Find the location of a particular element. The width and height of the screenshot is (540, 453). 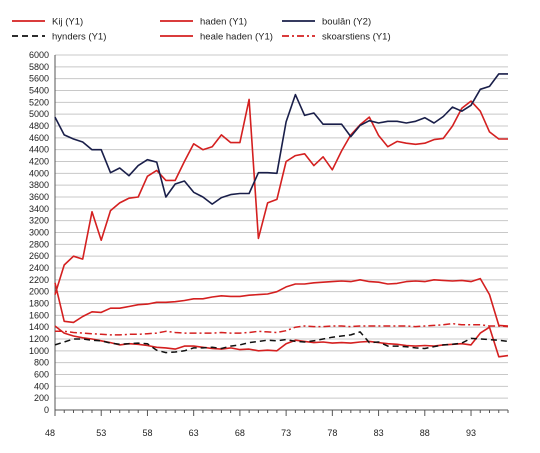

y-tick-label: 2800 is located at coordinates (39, 244).